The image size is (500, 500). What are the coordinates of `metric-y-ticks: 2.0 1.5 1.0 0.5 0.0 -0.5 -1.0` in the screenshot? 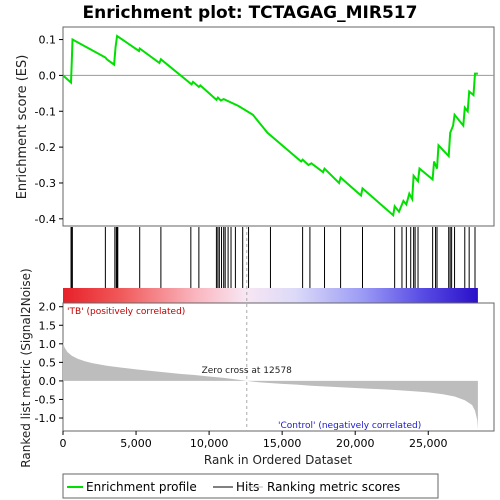 It's located at (49, 363).